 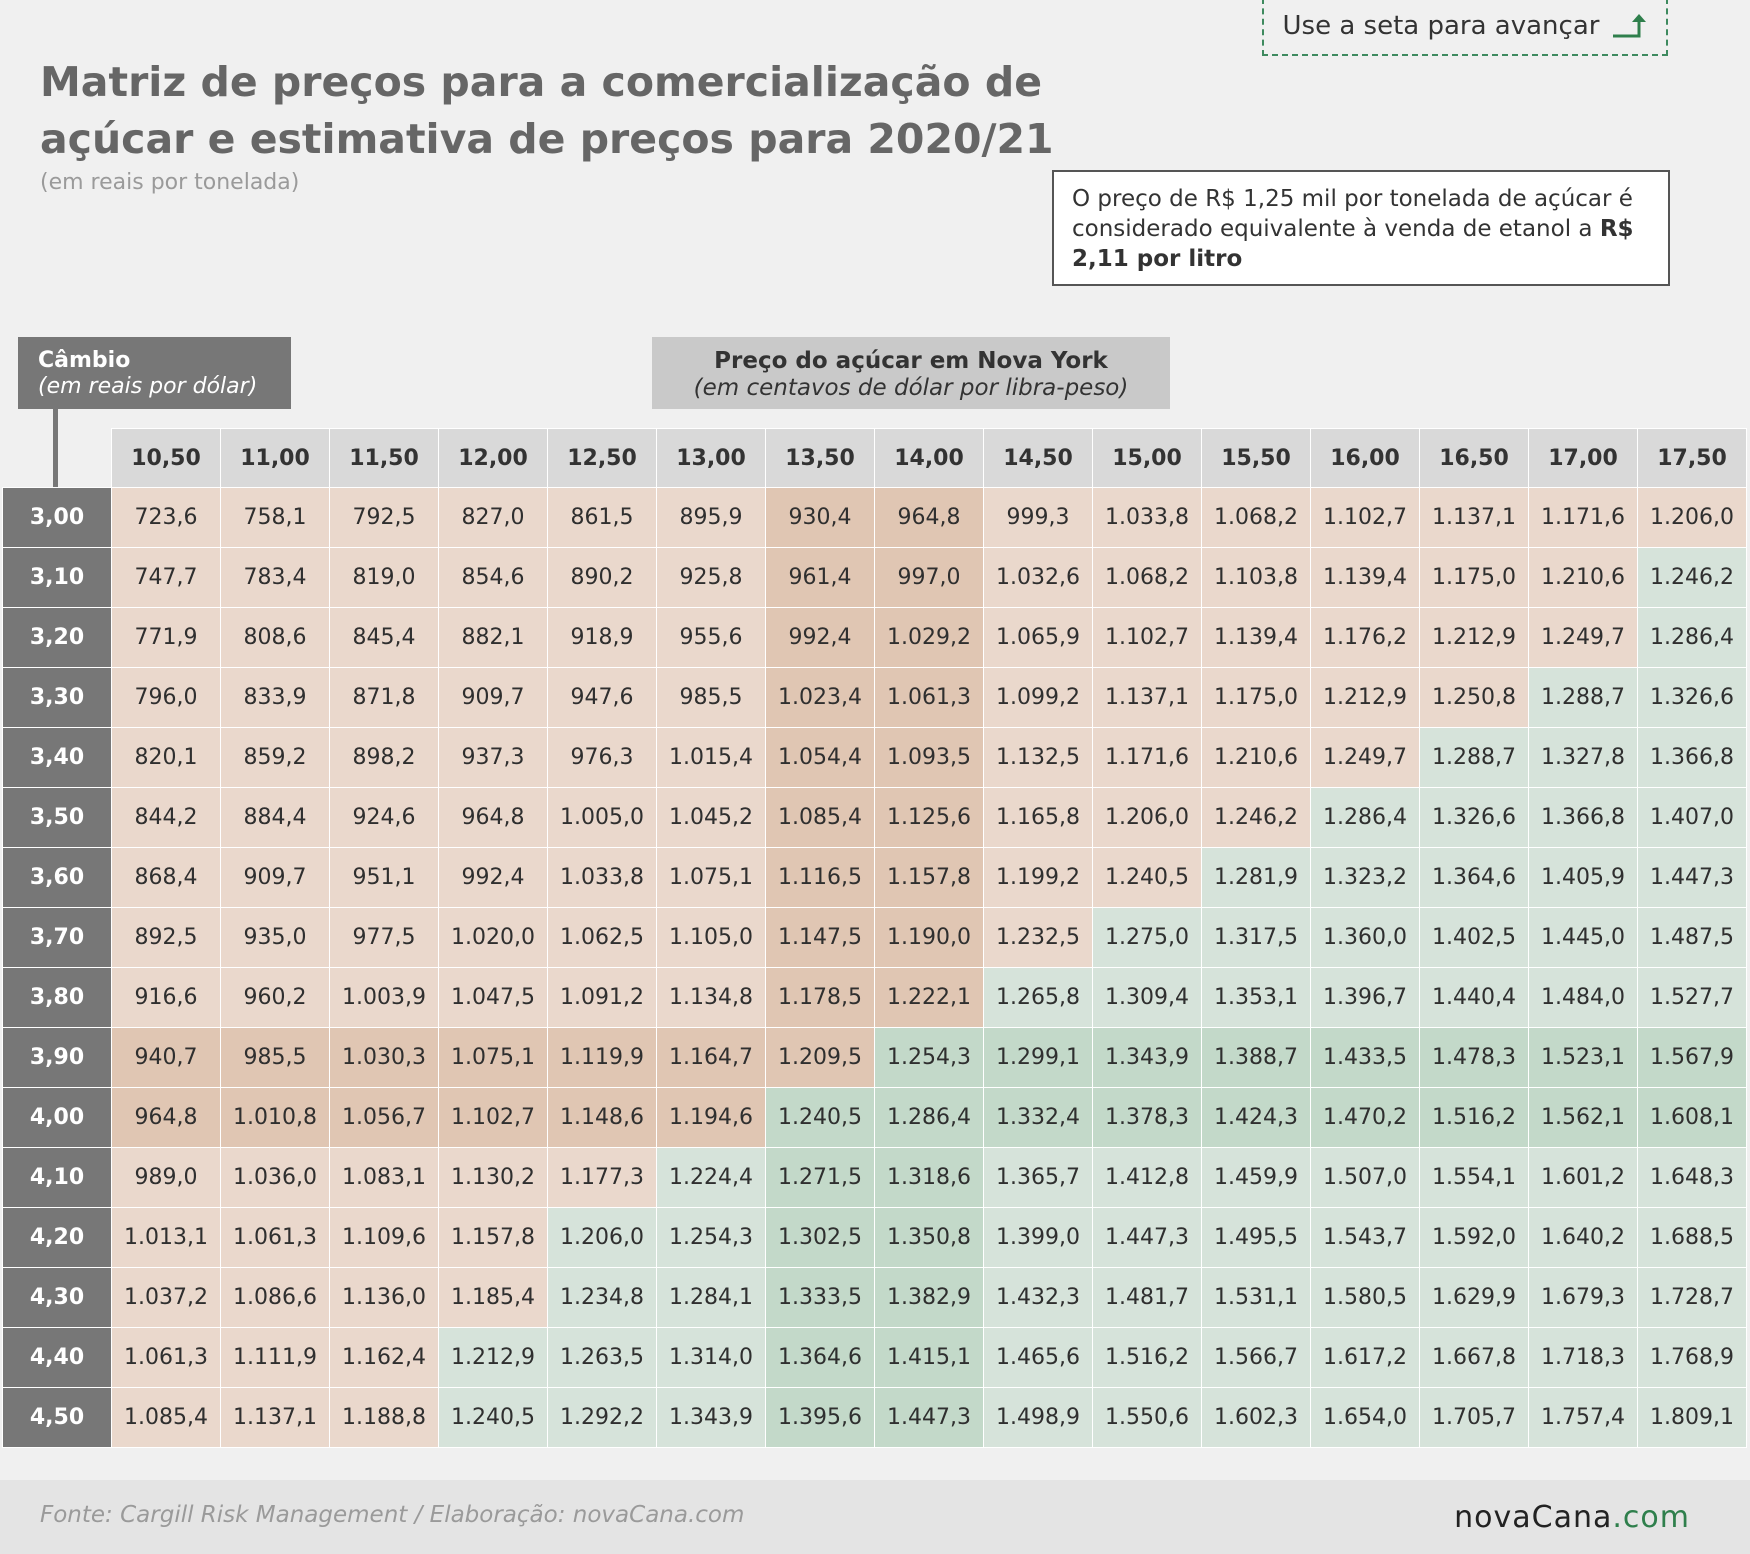 I want to click on table-cell: 1.111,9, so click(x=275, y=1357).